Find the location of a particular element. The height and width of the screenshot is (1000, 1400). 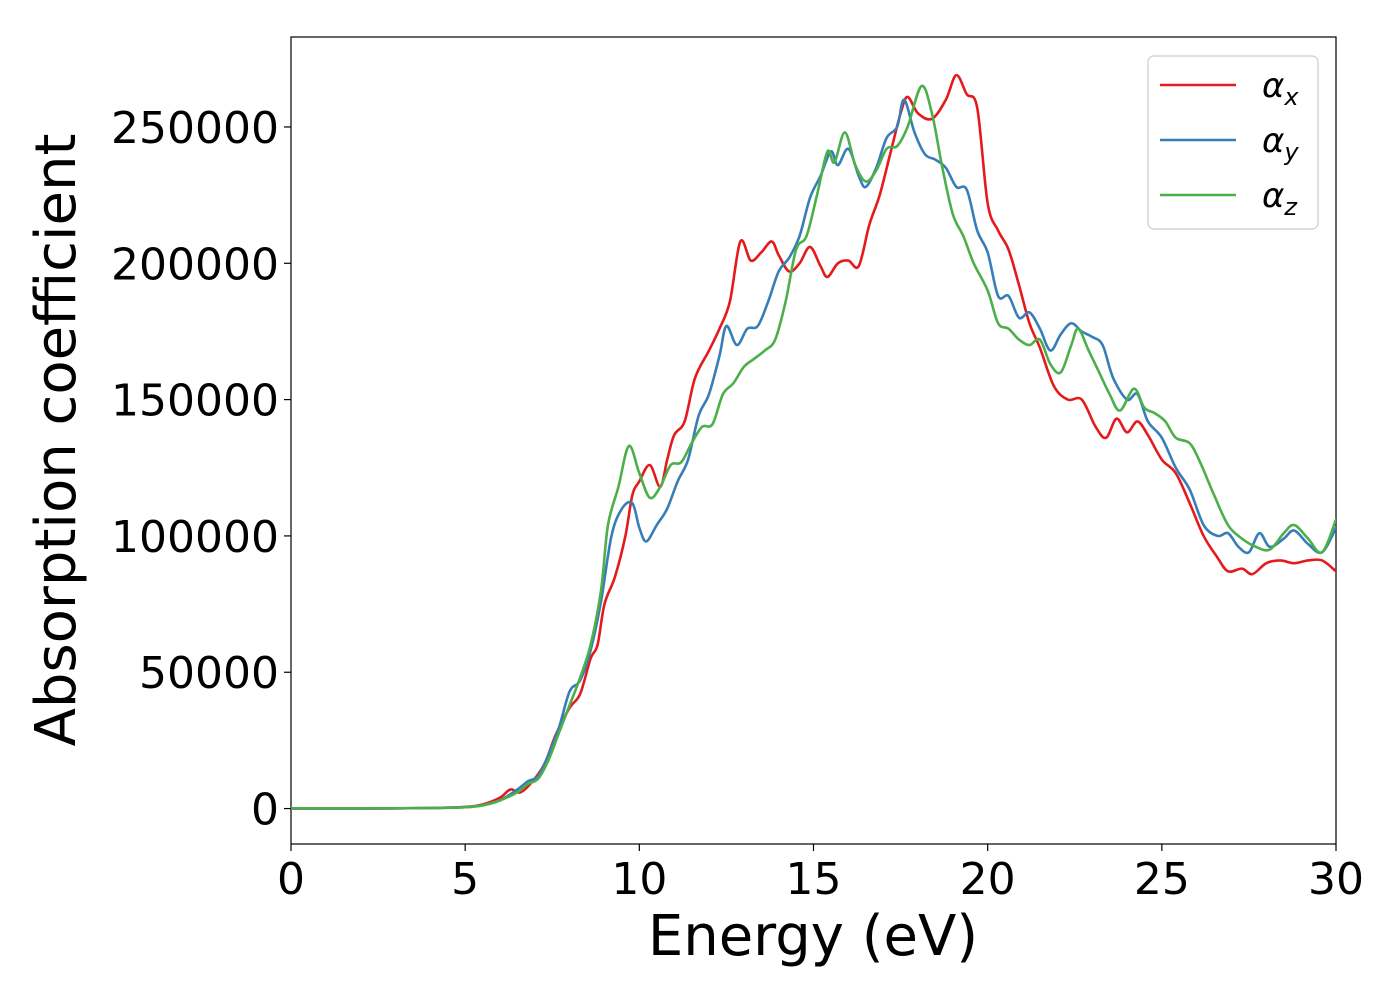

legend-label-subscript: x is located at coordinates (1291, 97).